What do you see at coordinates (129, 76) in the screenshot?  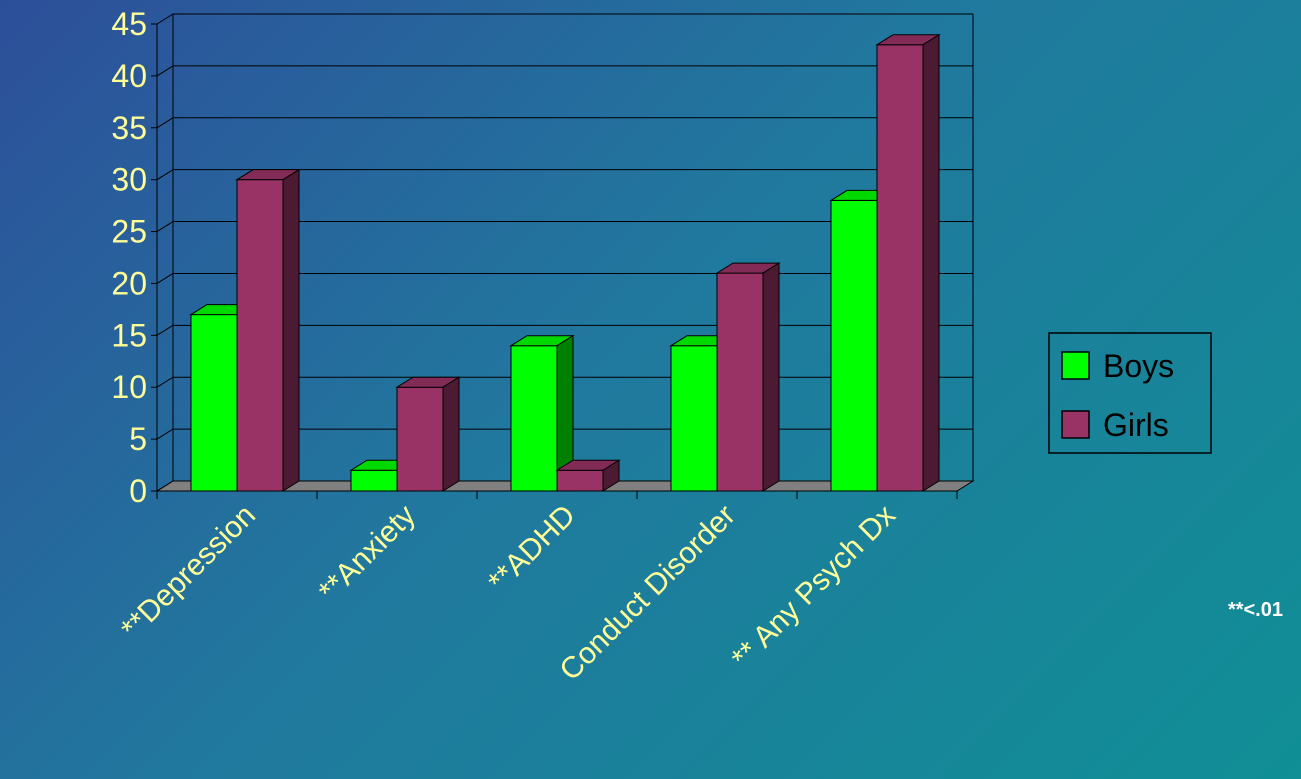 I see `y-tick-label: 40` at bounding box center [129, 76].